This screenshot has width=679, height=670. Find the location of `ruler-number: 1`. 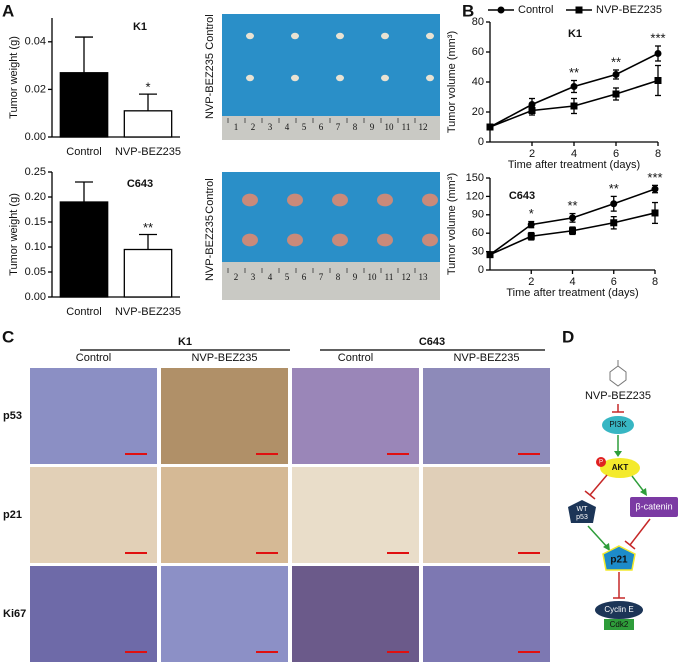

ruler-number: 1 is located at coordinates (236, 127).